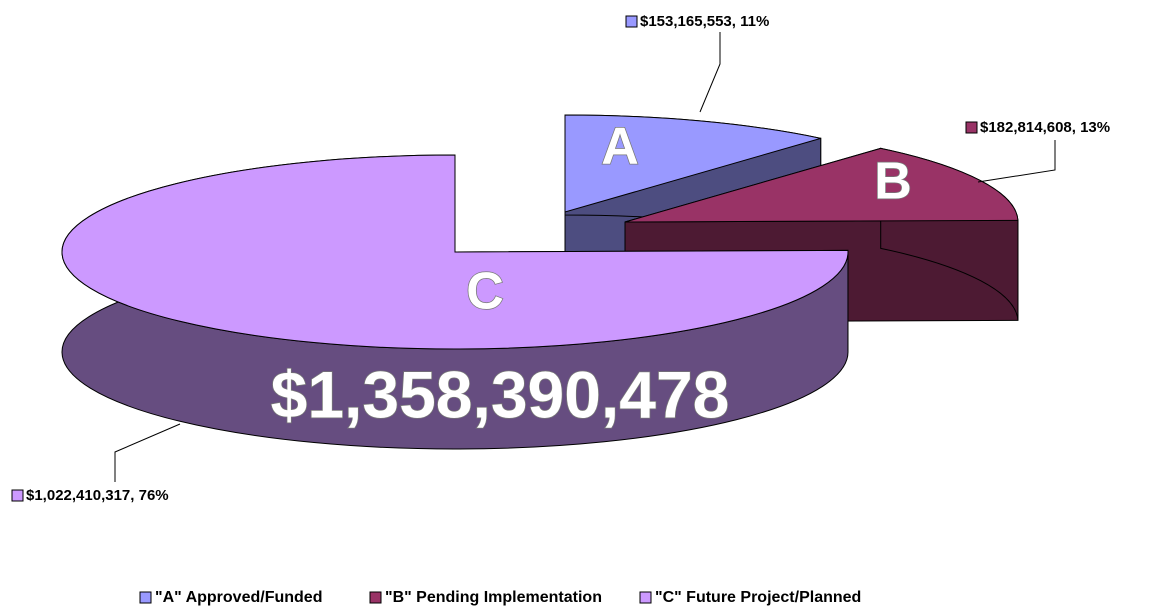 This screenshot has width=1162, height=609. What do you see at coordinates (97, 495) in the screenshot?
I see `value-label: $1,022,410,317, 76%` at bounding box center [97, 495].